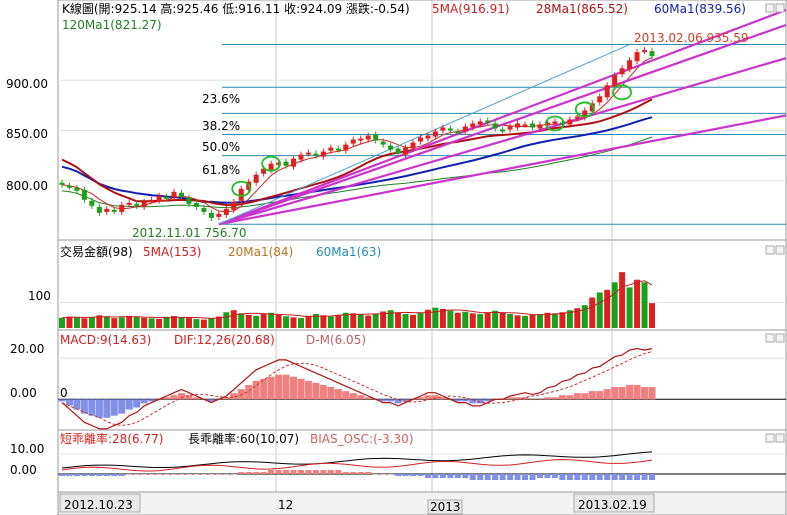 This screenshot has width=787, height=515. Describe the element at coordinates (770, 250) in the screenshot. I see `volume-restore-icon` at that location.